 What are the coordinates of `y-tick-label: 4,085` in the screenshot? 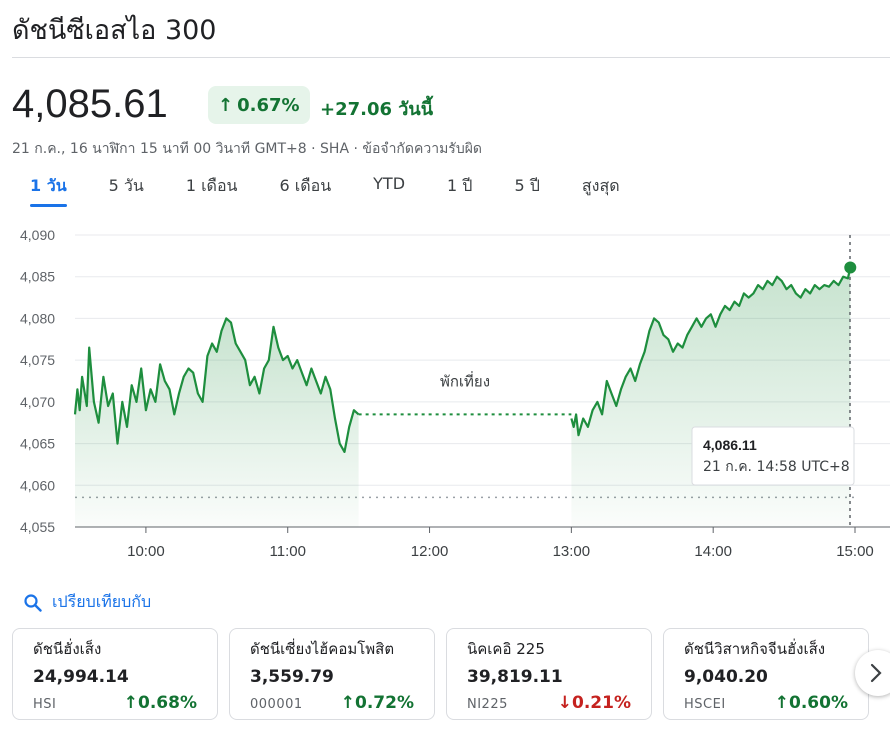 It's located at (37, 277).